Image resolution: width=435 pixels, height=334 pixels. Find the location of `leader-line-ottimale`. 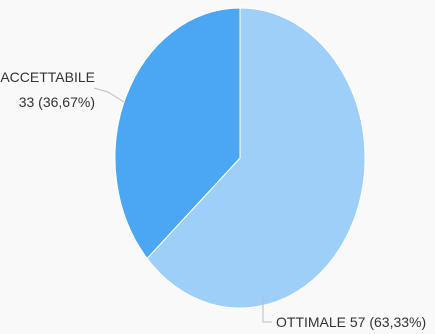

leader-line-ottimale is located at coordinates (267, 309).